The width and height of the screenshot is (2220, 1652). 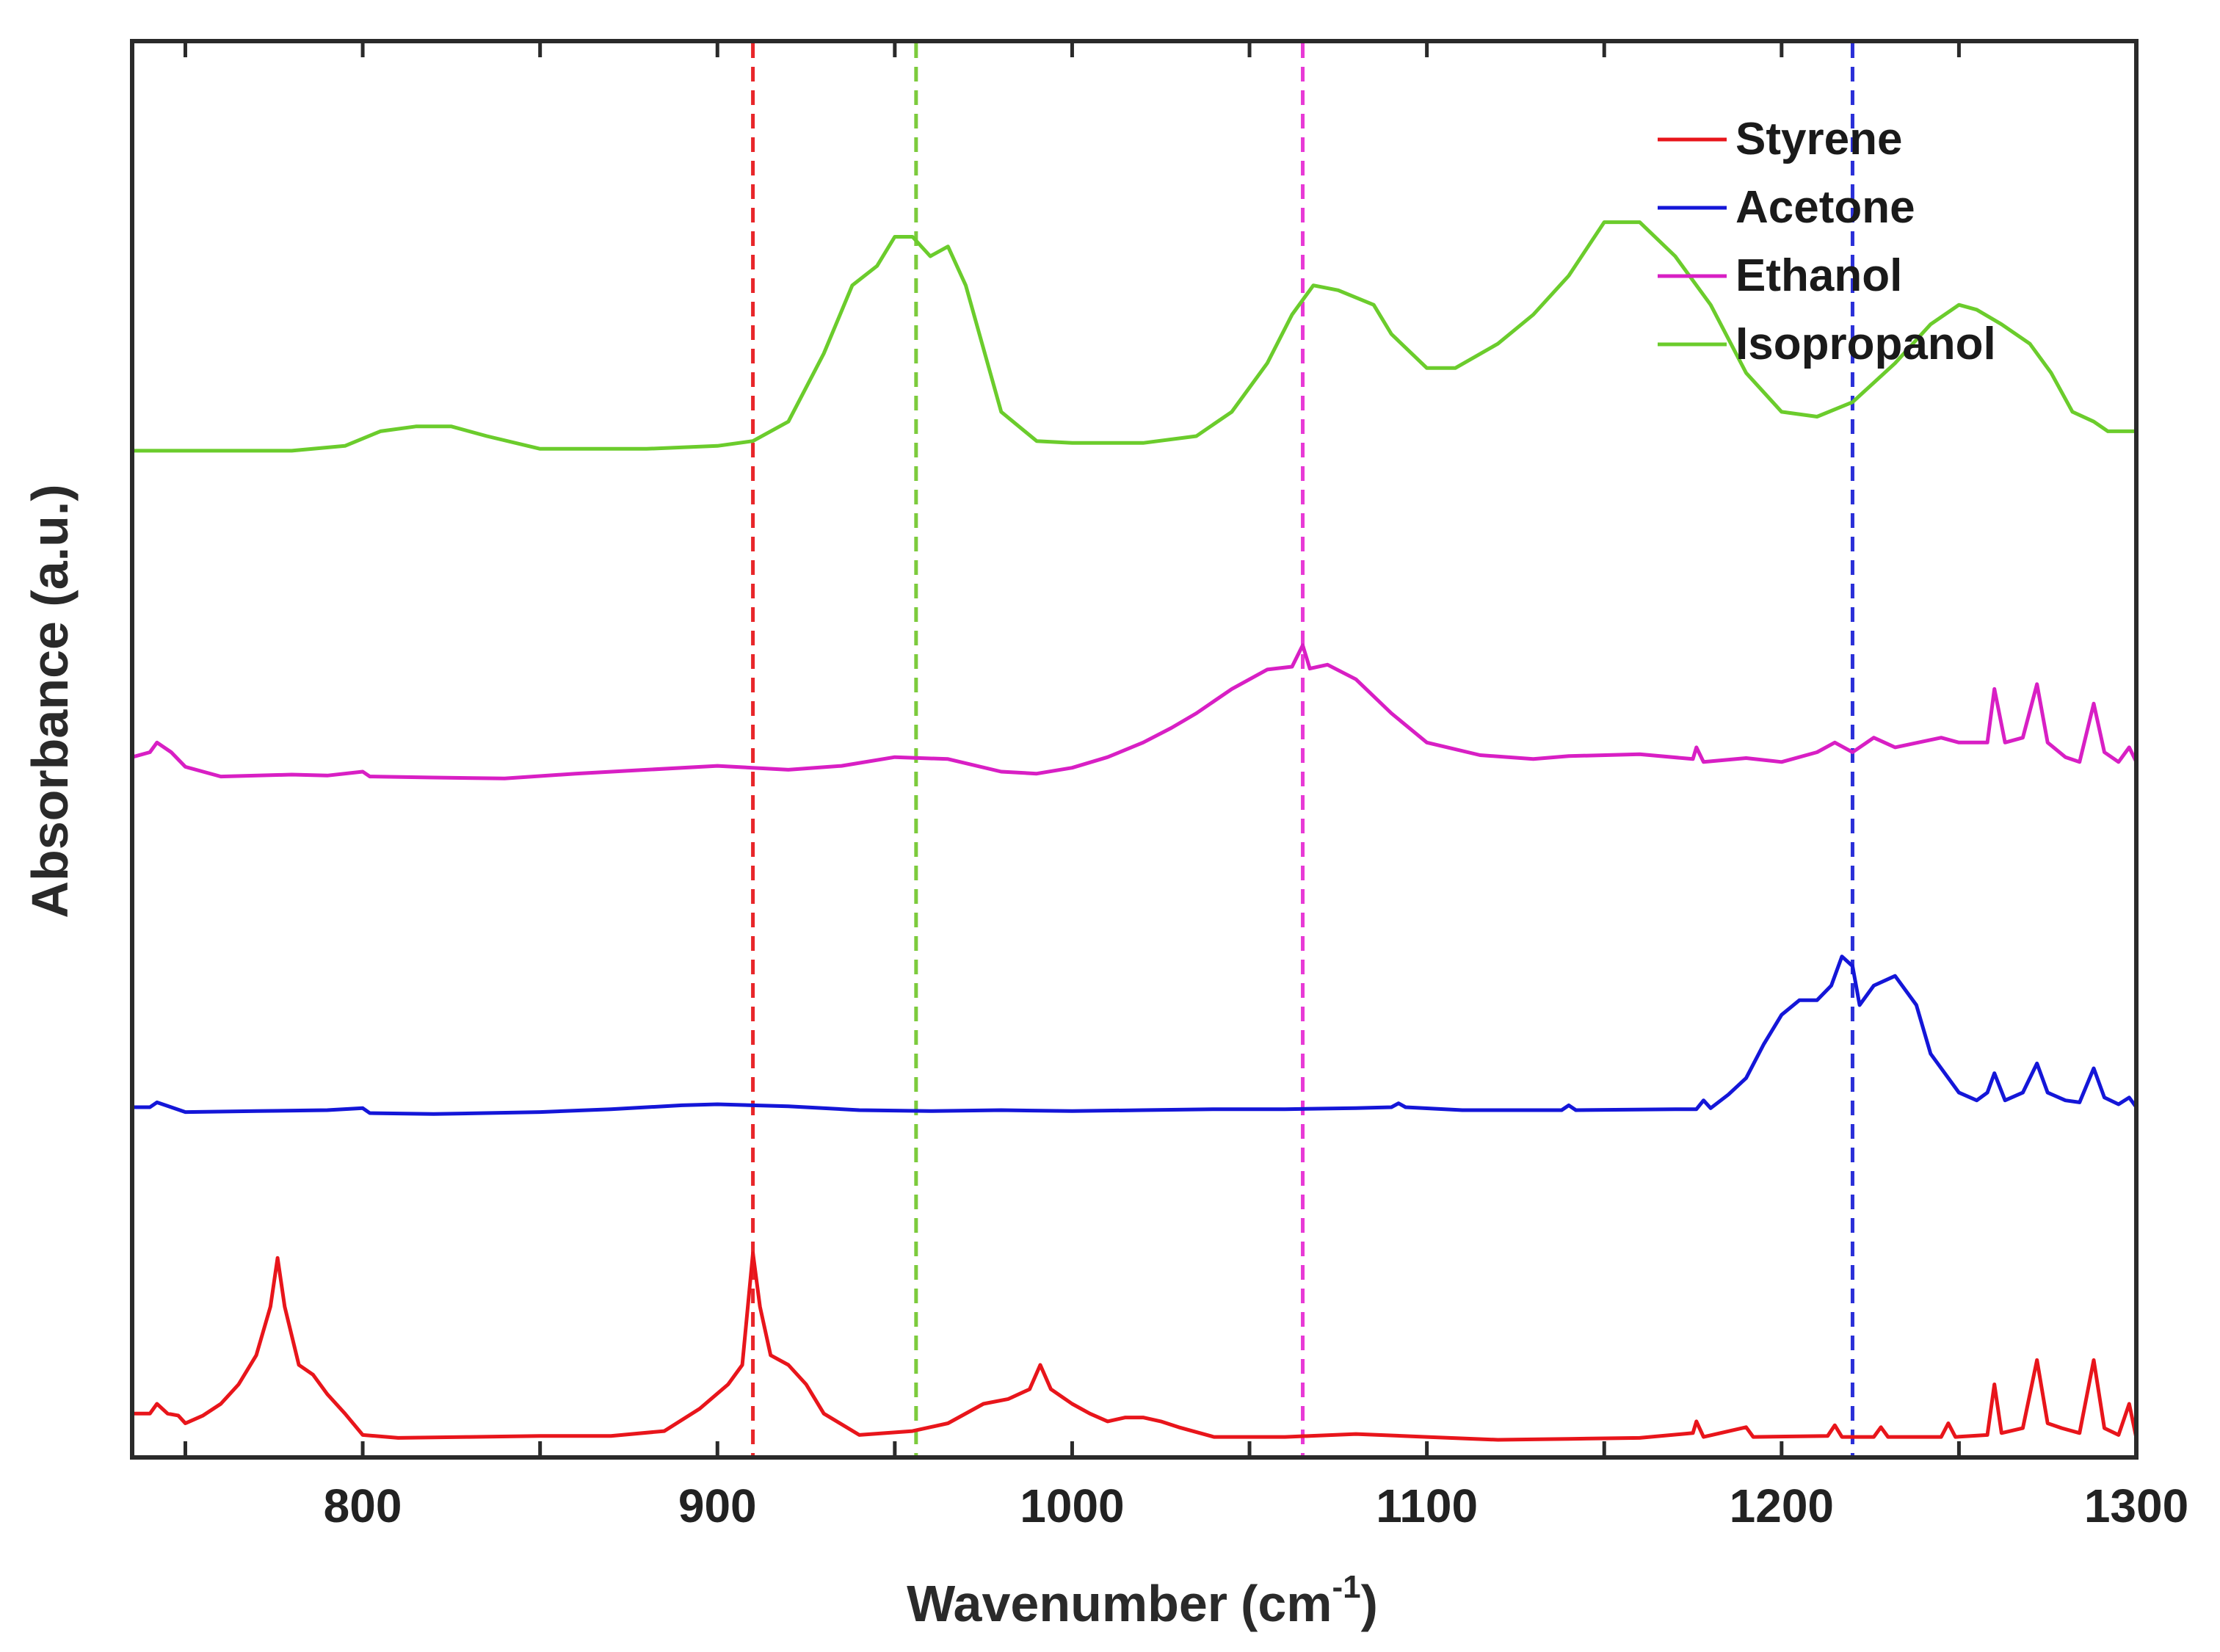 What do you see at coordinates (1067, 1603) in the screenshot?
I see `x-axis-label-main: Wavenumber` at bounding box center [1067, 1603].